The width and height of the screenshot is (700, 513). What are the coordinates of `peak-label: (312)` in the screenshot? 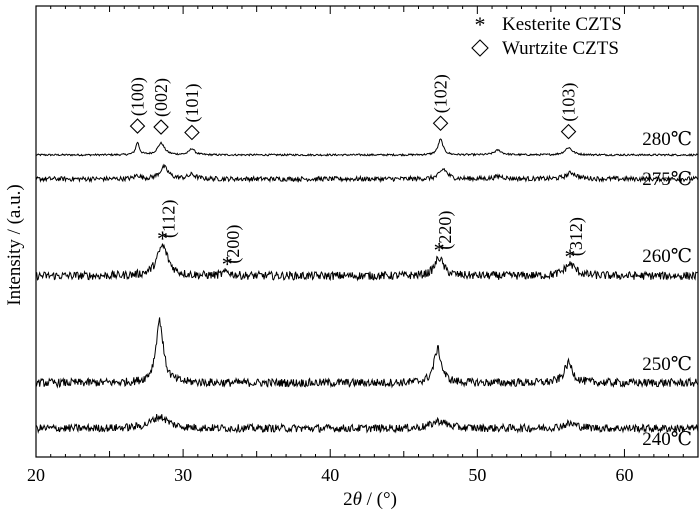 It's located at (576, 236).